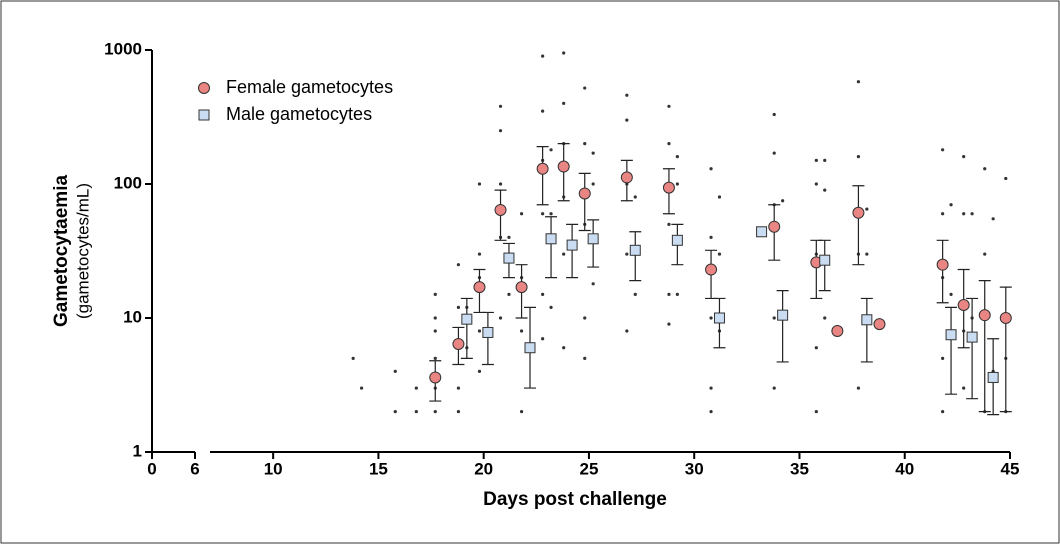 Image resolution: width=1060 pixels, height=544 pixels. Describe the element at coordinates (132, 316) in the screenshot. I see `y-tick-label: 10` at that location.